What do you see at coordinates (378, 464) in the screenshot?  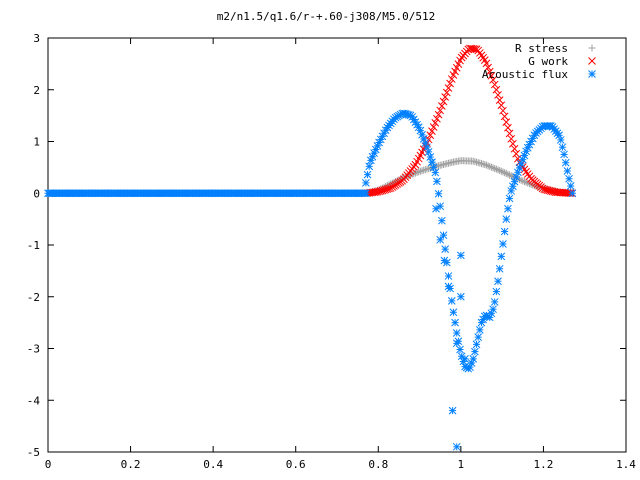 I see `x-tick-label: 0.8` at bounding box center [378, 464].